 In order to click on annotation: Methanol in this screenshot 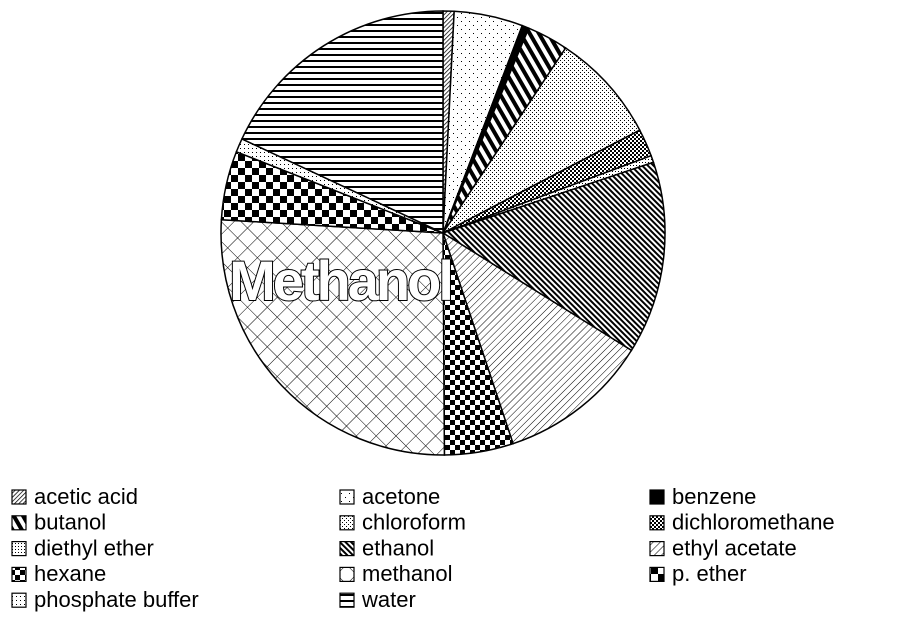, I will do `click(340, 280)`.